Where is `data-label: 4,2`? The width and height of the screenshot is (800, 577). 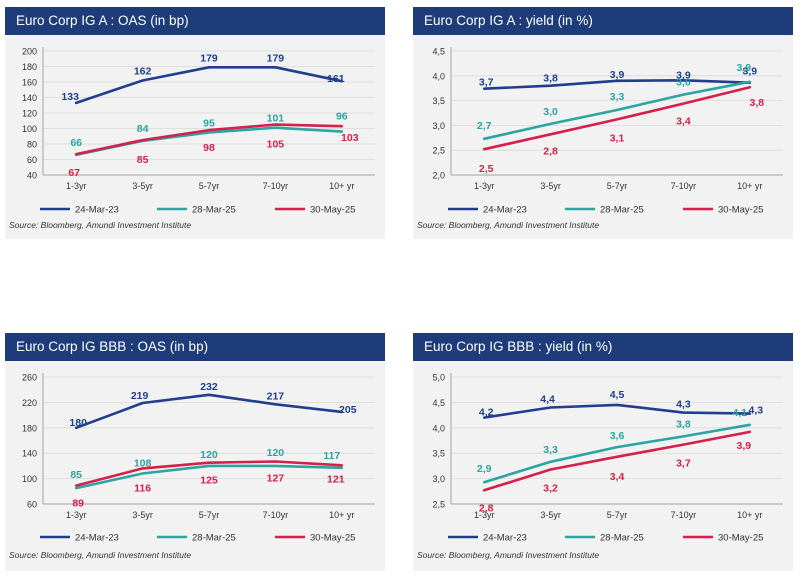 data-label: 4,2 is located at coordinates (486, 413).